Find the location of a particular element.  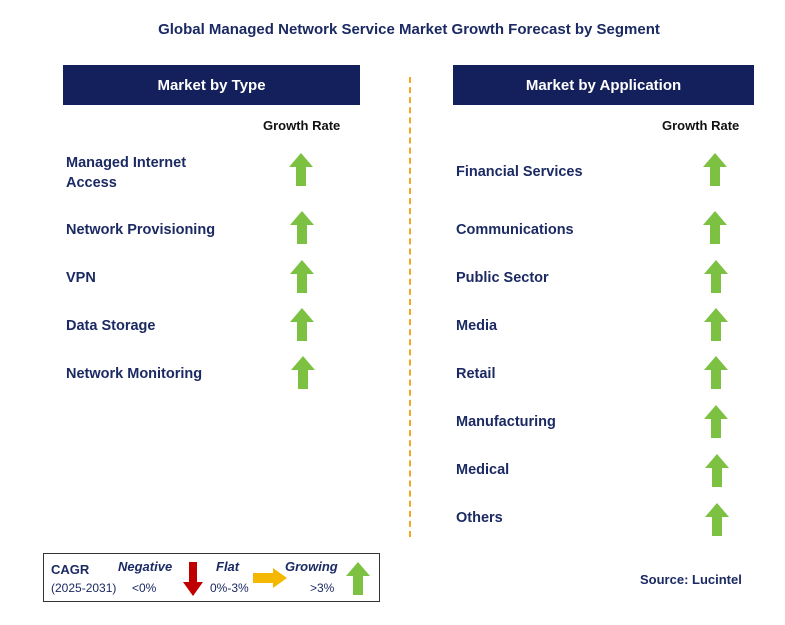

growth-rate-label-application: Growth Rate is located at coordinates (701, 125).